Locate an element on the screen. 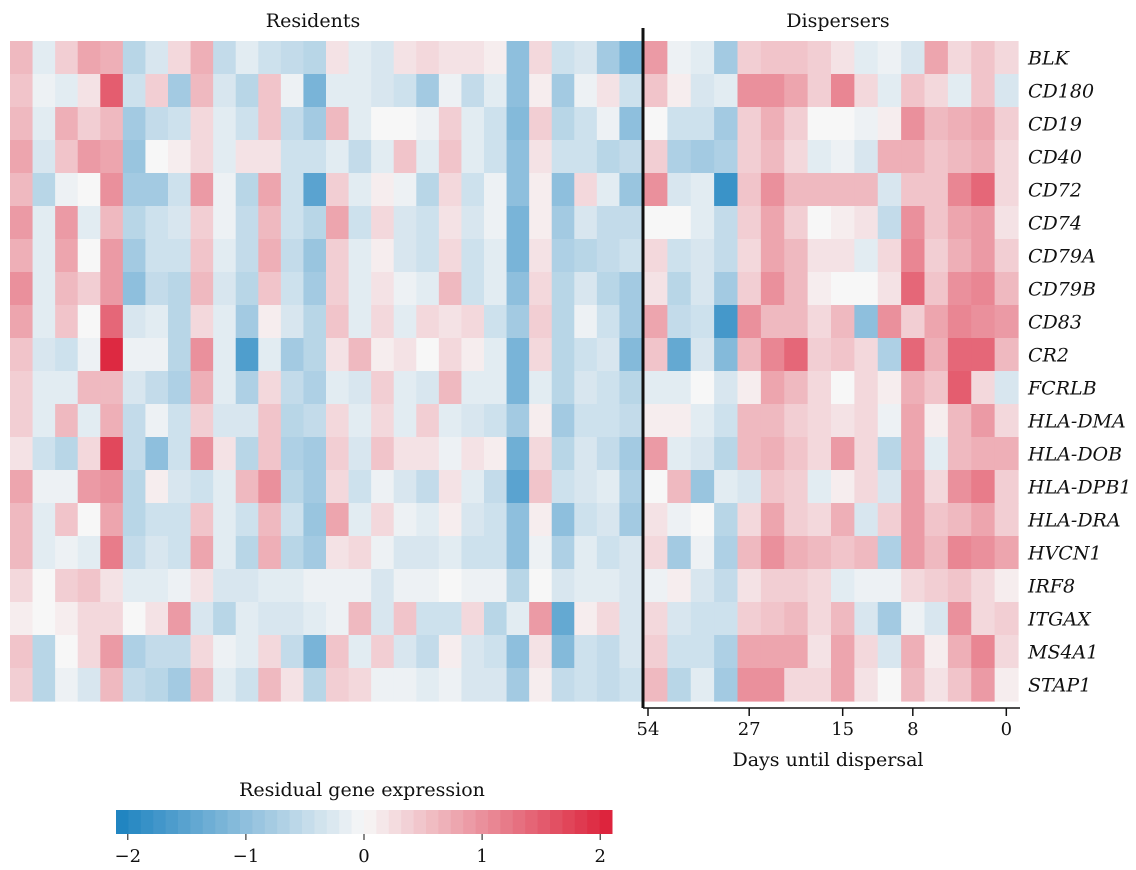  residents-cell-r0-c7 is located at coordinates (180, 58).